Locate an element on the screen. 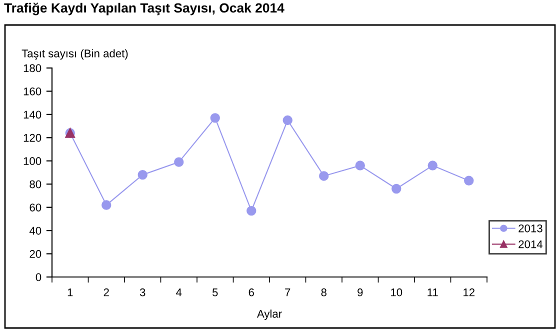 The height and width of the screenshot is (335, 559). x-tick-label: 10 is located at coordinates (396, 292).